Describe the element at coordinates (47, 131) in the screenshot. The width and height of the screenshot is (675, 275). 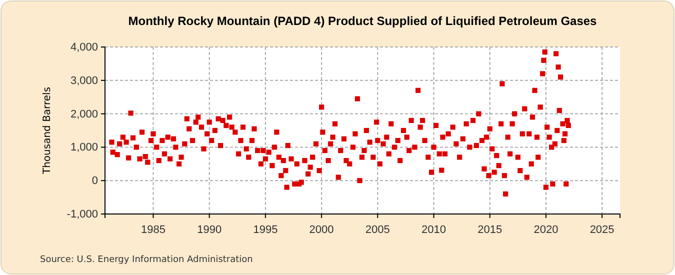
I see `y-axis-title: Thousand Barrels` at that location.